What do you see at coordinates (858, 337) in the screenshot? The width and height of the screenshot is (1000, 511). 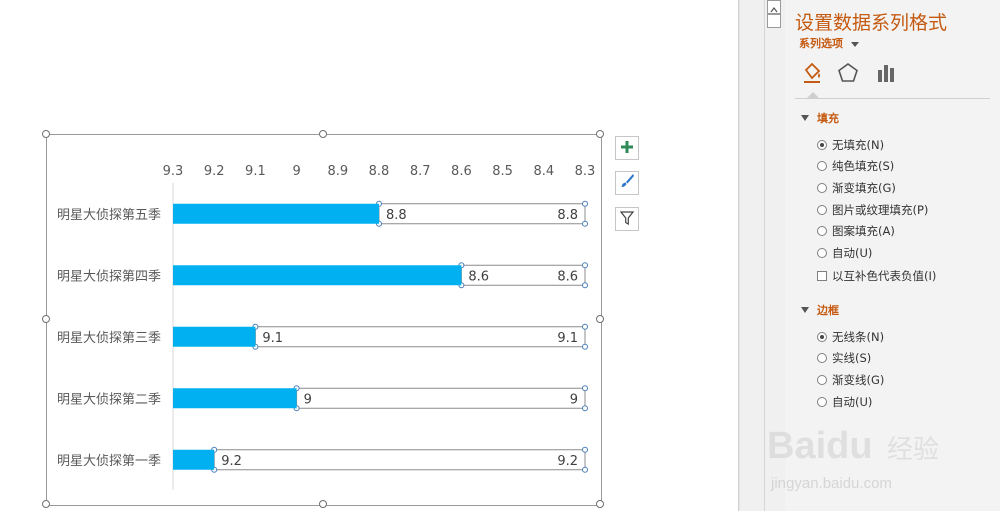 I see `option-label: 无线条(N)` at bounding box center [858, 337].